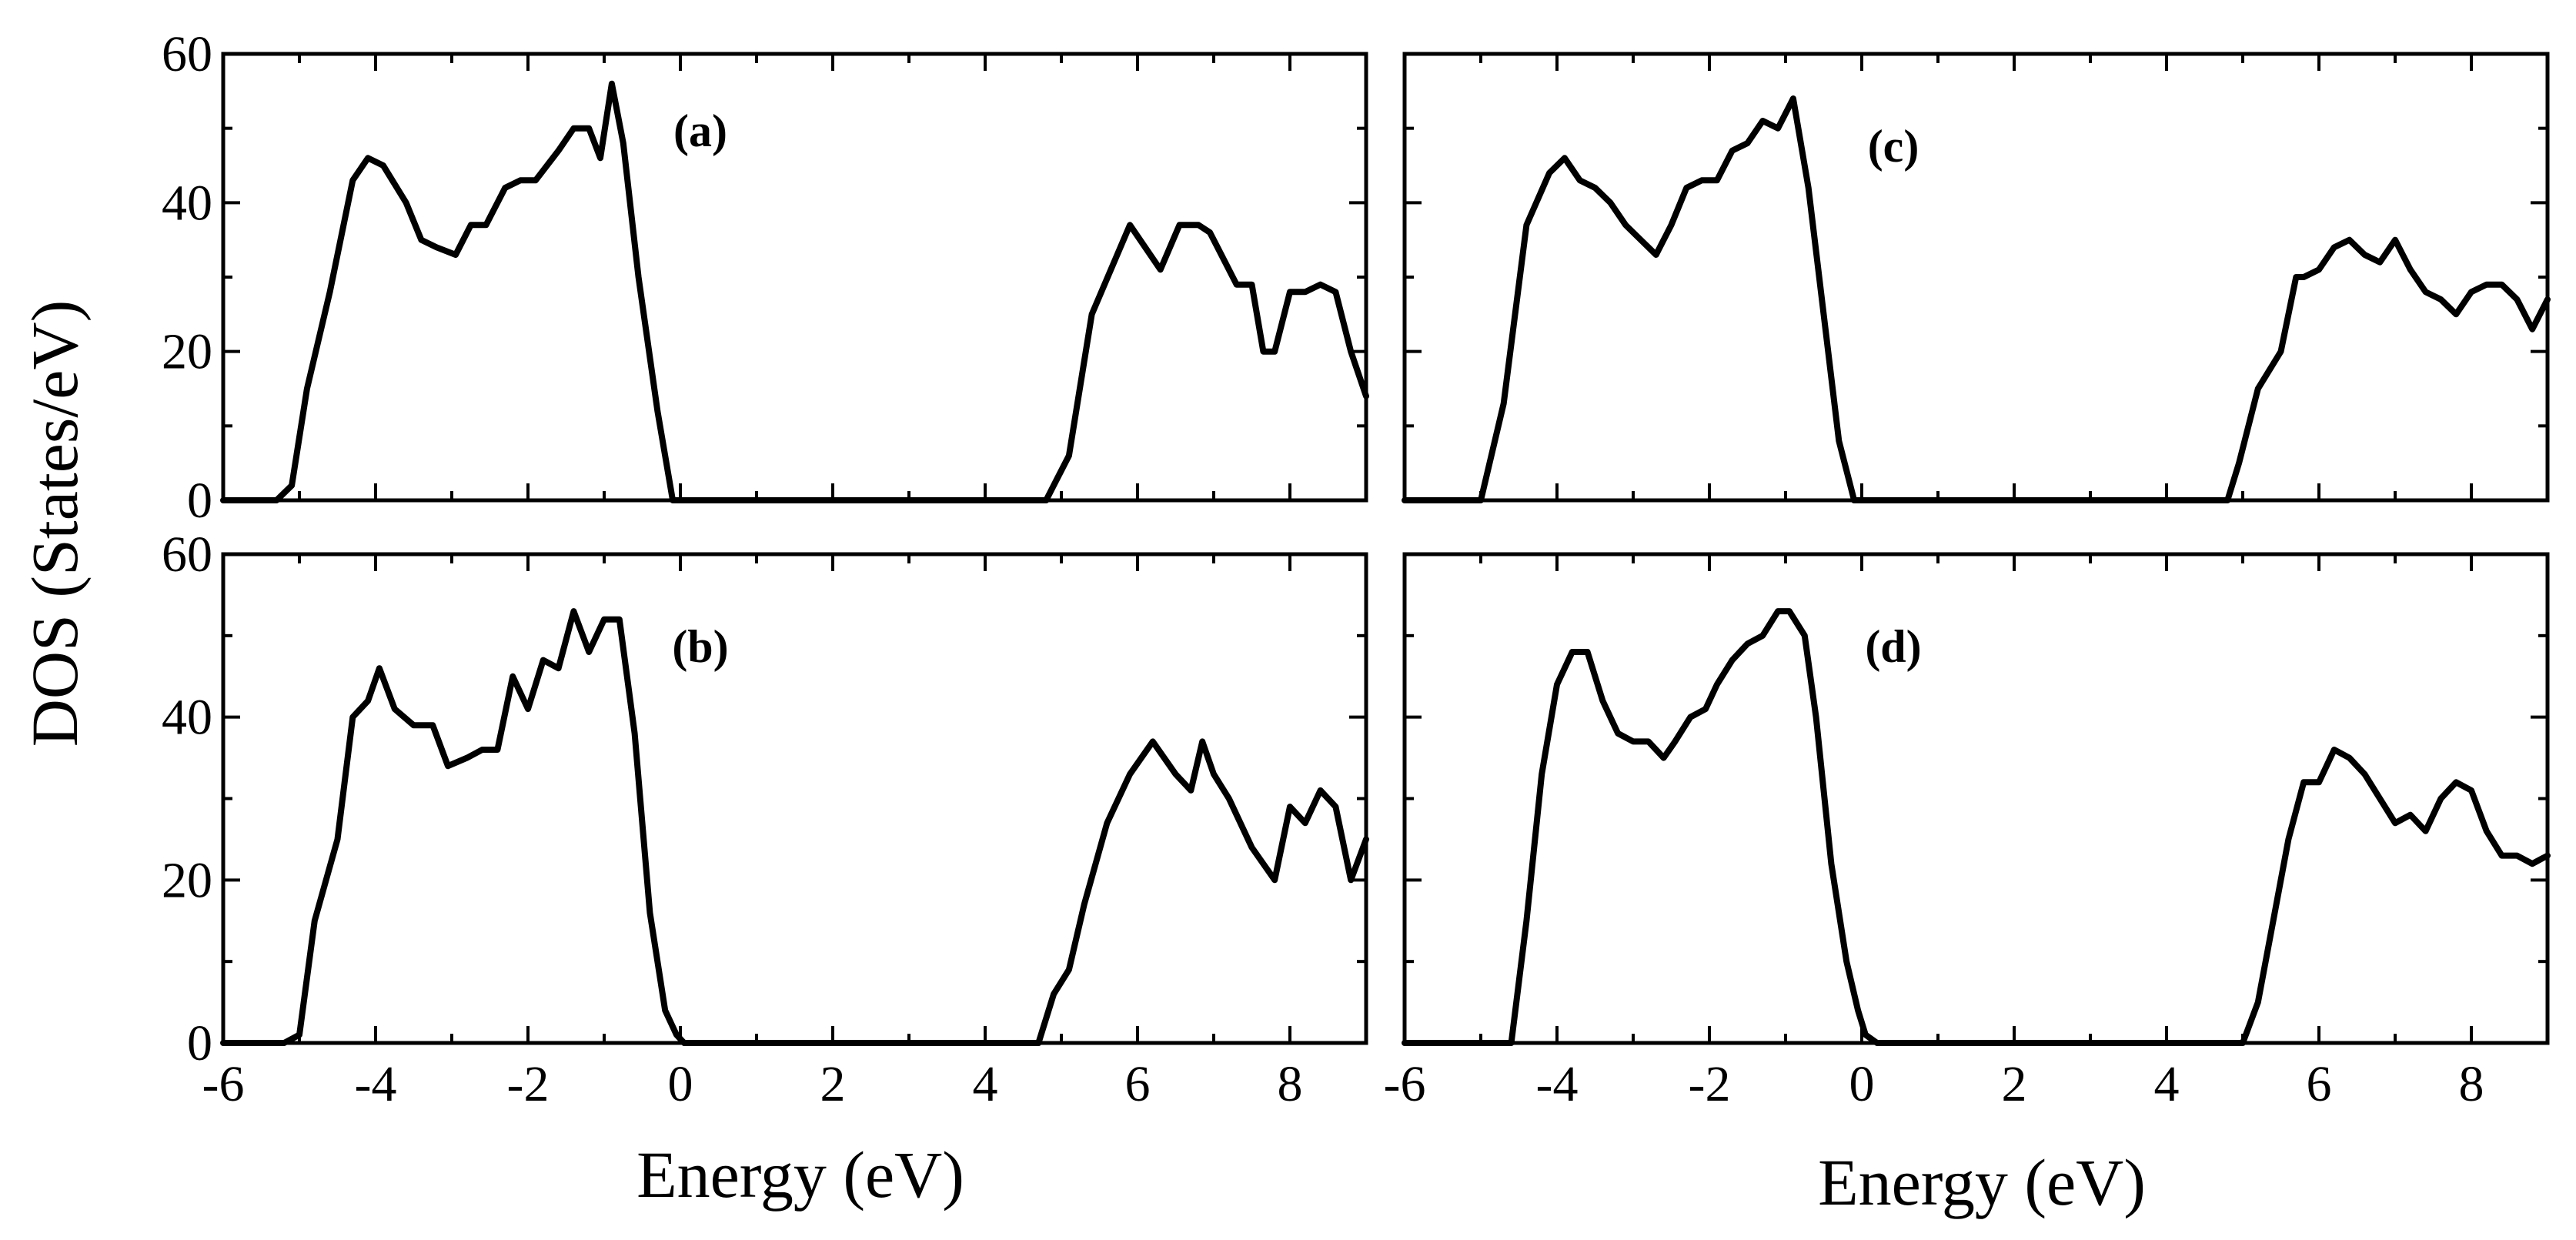 The height and width of the screenshot is (1240, 2576). Describe the element at coordinates (1982, 1182) in the screenshot. I see `x-axis-title-right: Energy (eV)` at that location.